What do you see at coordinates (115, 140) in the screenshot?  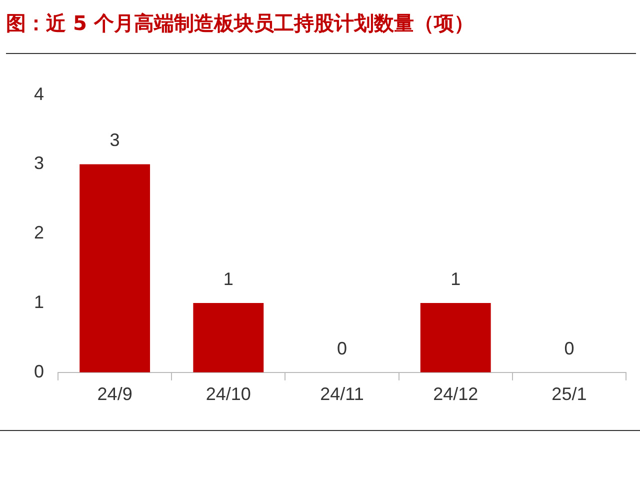 I see `data-label: 3` at bounding box center [115, 140].